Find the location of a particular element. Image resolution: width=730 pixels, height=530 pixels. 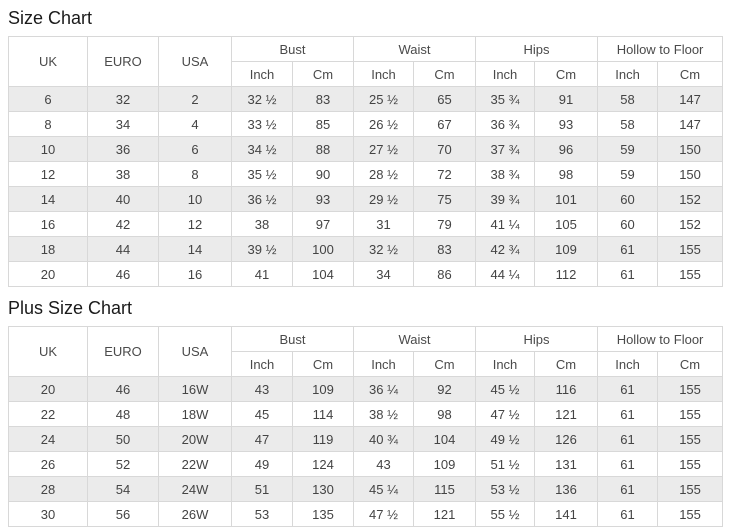

table-cell: 152 is located at coordinates (690, 199).